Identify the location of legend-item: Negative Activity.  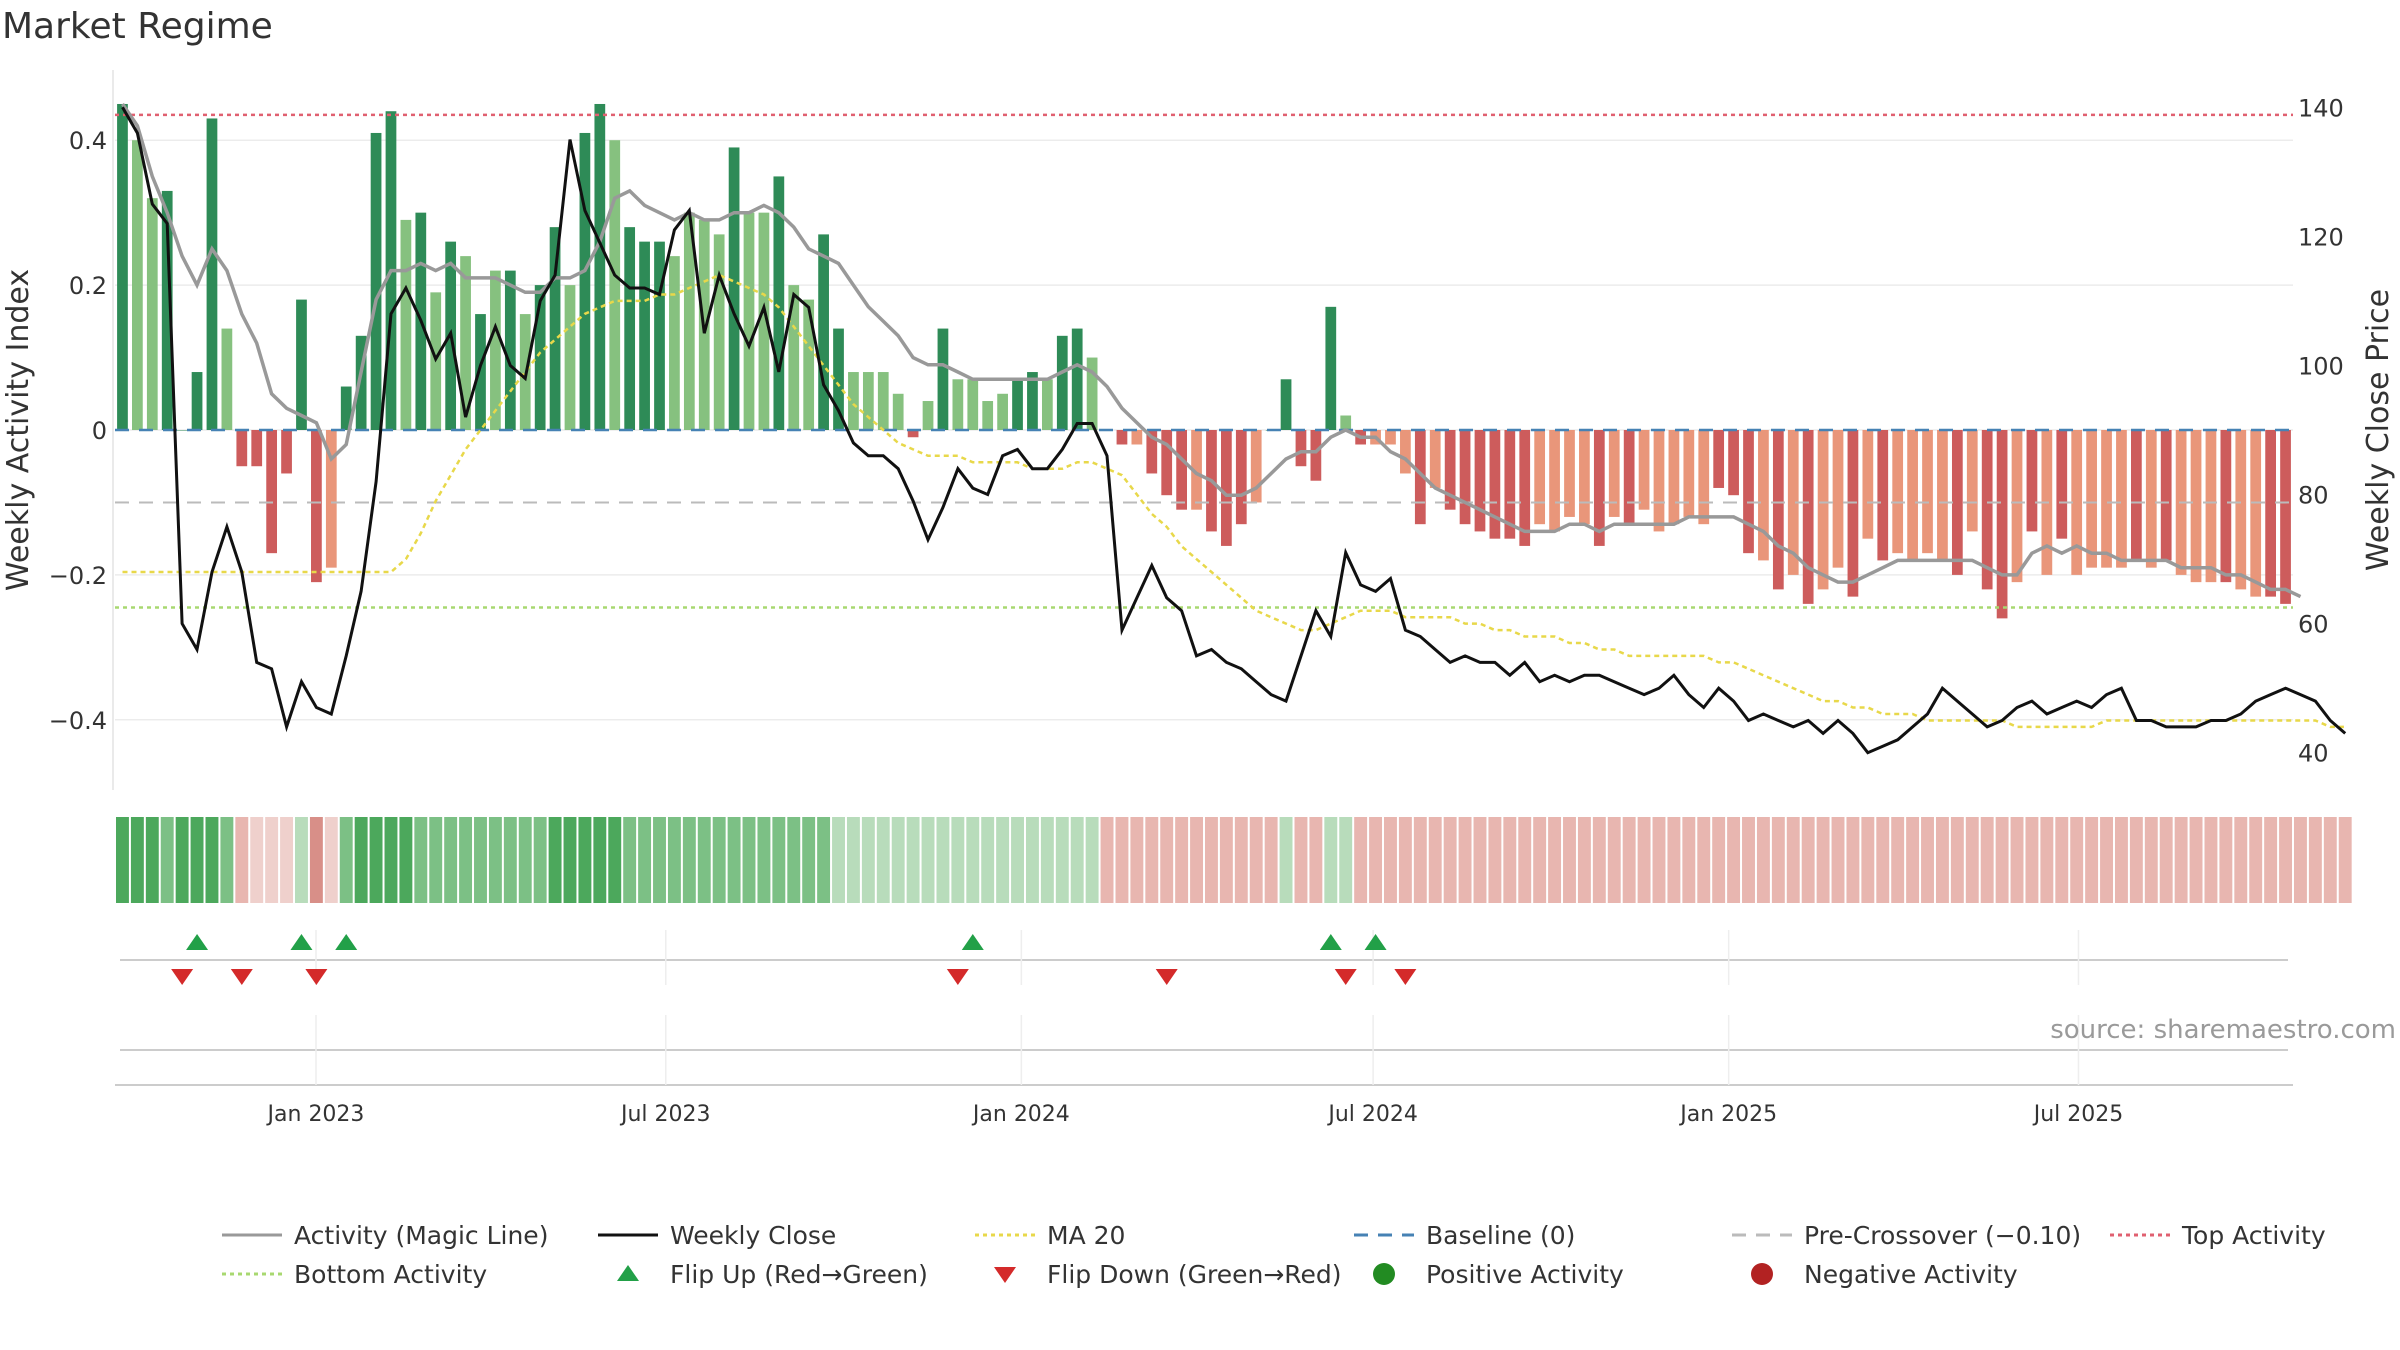
(1884, 1274).